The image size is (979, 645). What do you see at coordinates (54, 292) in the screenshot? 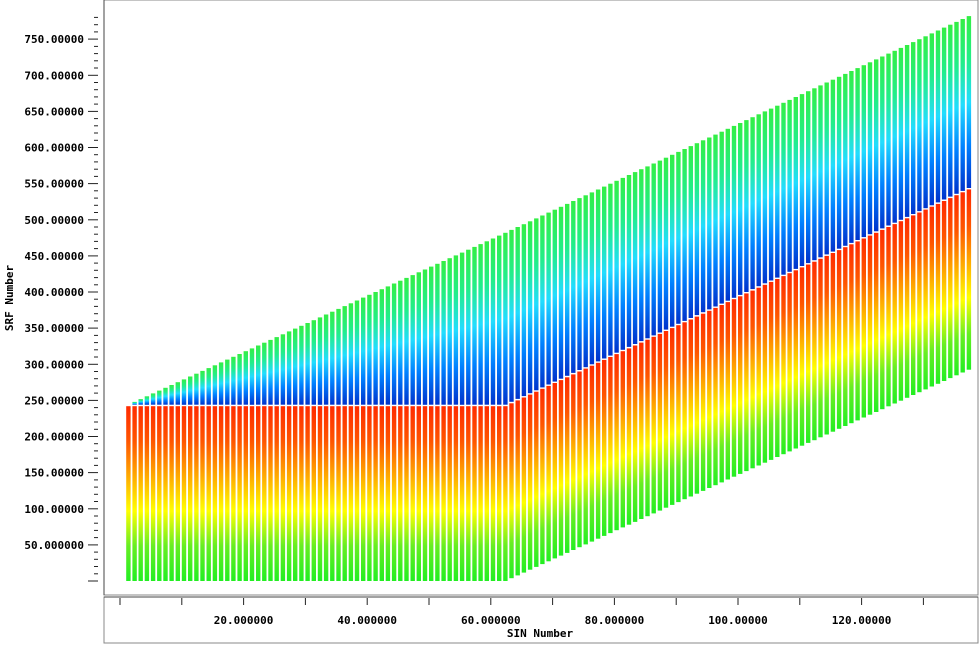
I see `y-tick-label: 400.00000` at bounding box center [54, 292].